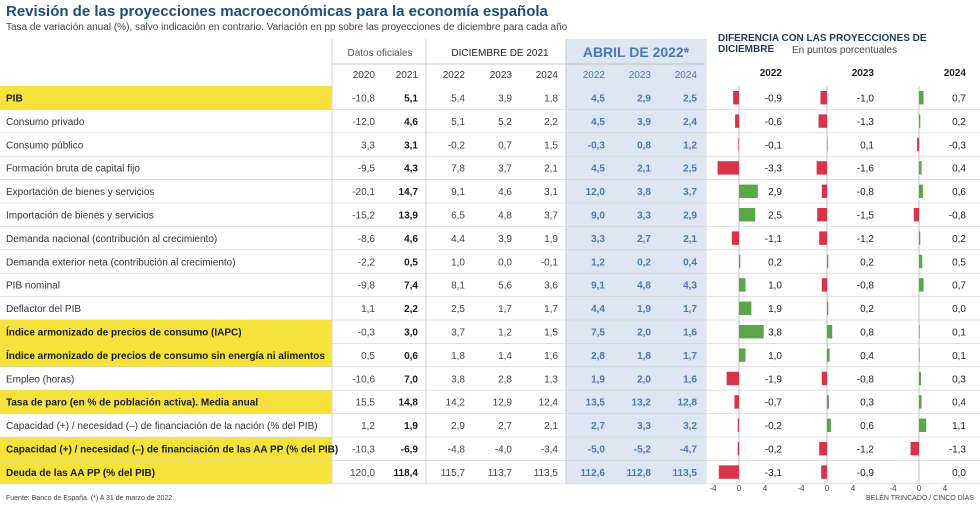  Describe the element at coordinates (551, 216) in the screenshot. I see `cell-5-4: 3,7` at that location.